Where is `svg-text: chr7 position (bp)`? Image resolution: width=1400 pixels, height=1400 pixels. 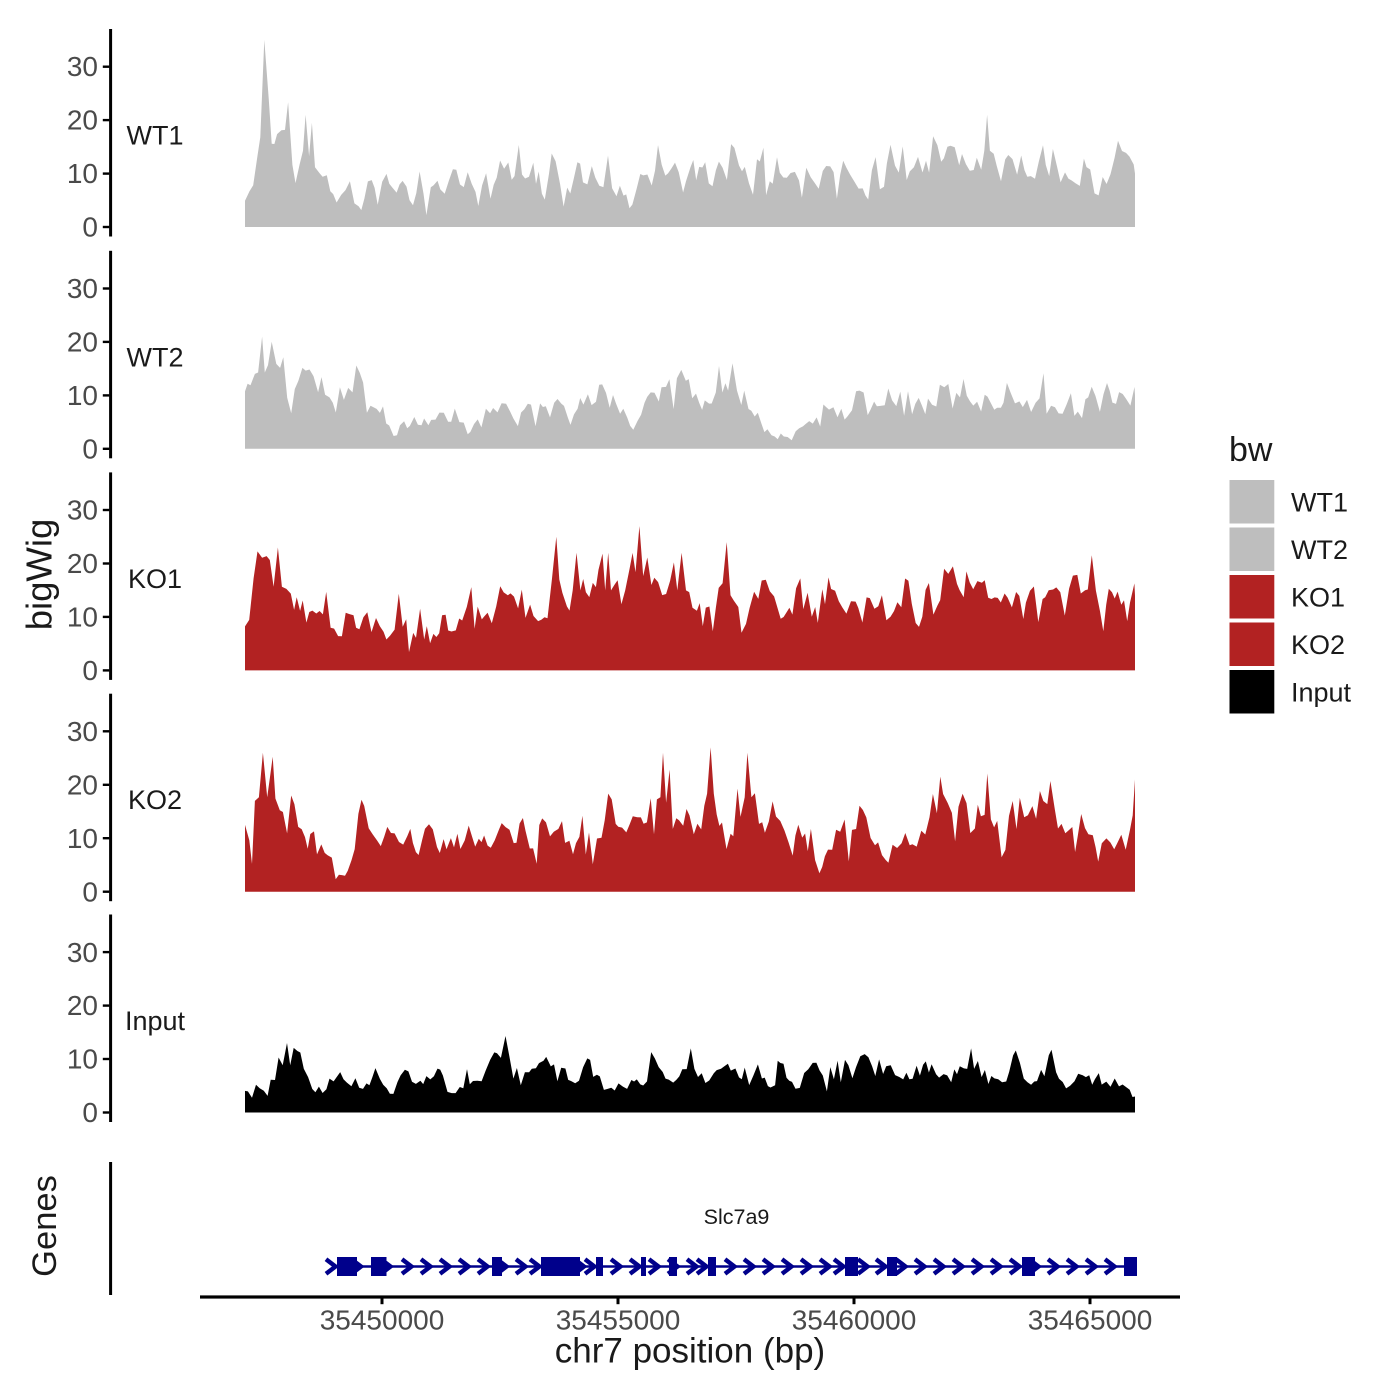
svg-text: chr7 position (bp) is located at coordinates (690, 1351).